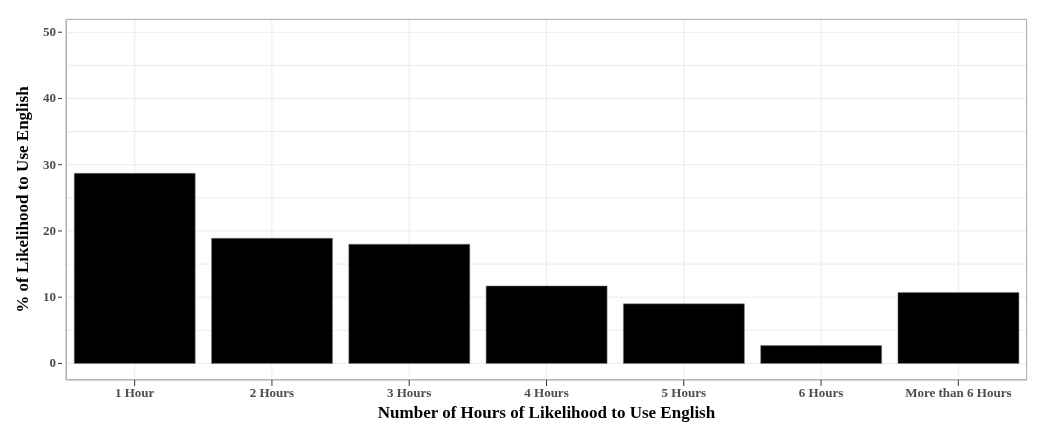  I want to click on y-tick-label: 40, so click(49, 98).